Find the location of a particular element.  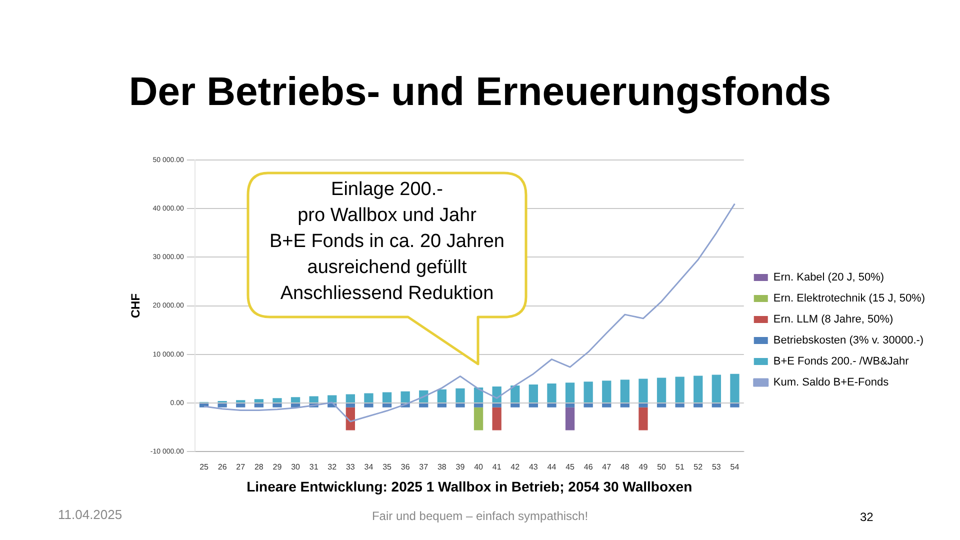

x-tick-label: 43 is located at coordinates (533, 467).